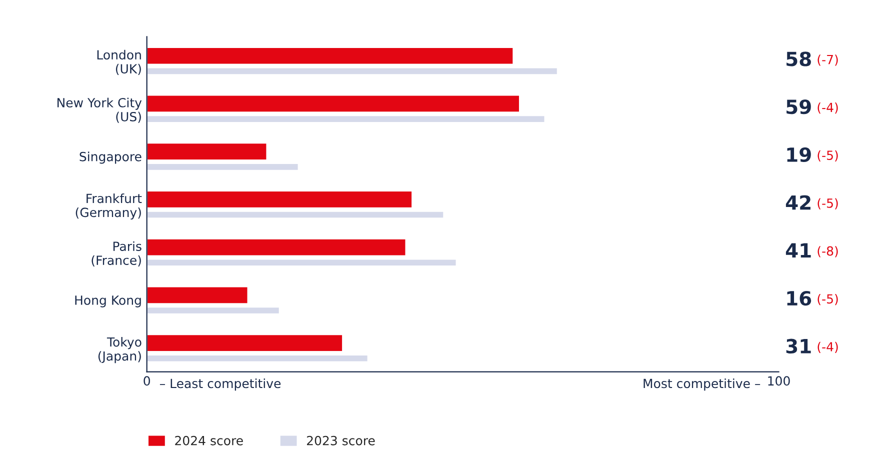  What do you see at coordinates (100, 110) in the screenshot?
I see `y-tick-label: New York City (US)` at bounding box center [100, 110].